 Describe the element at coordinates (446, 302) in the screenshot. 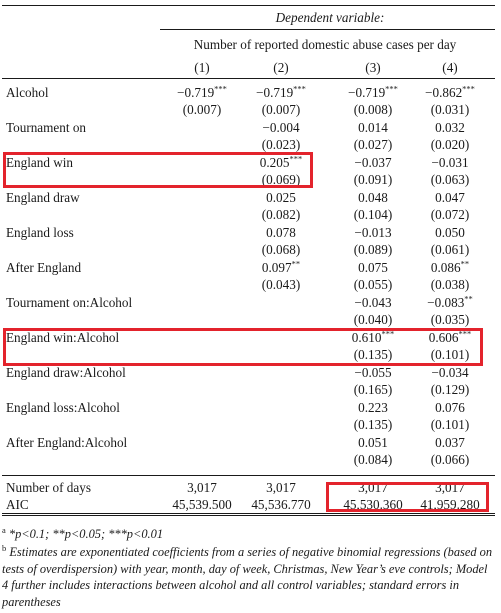

I see `coefficient-value: −0.083` at that location.